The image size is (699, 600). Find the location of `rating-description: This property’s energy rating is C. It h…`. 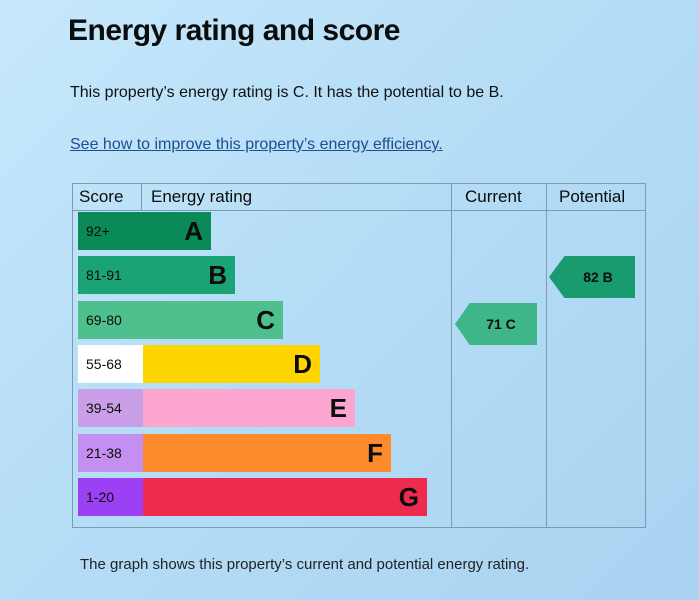

rating-description: This property’s energy rating is C. It h… is located at coordinates (287, 92).